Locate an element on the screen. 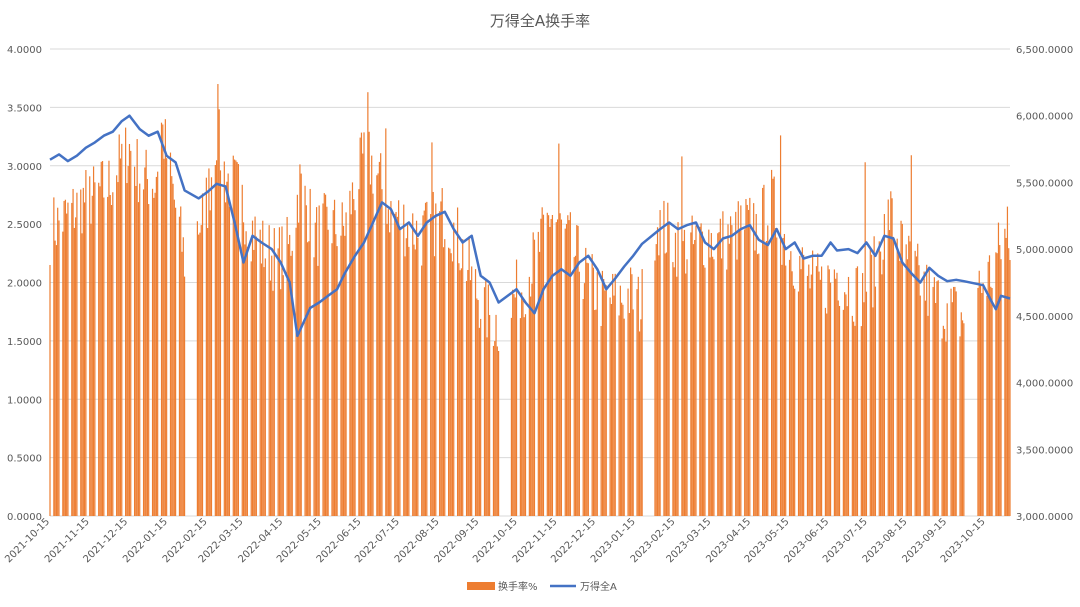  right-tick-label: 5,500.0000 is located at coordinates (1044, 183).